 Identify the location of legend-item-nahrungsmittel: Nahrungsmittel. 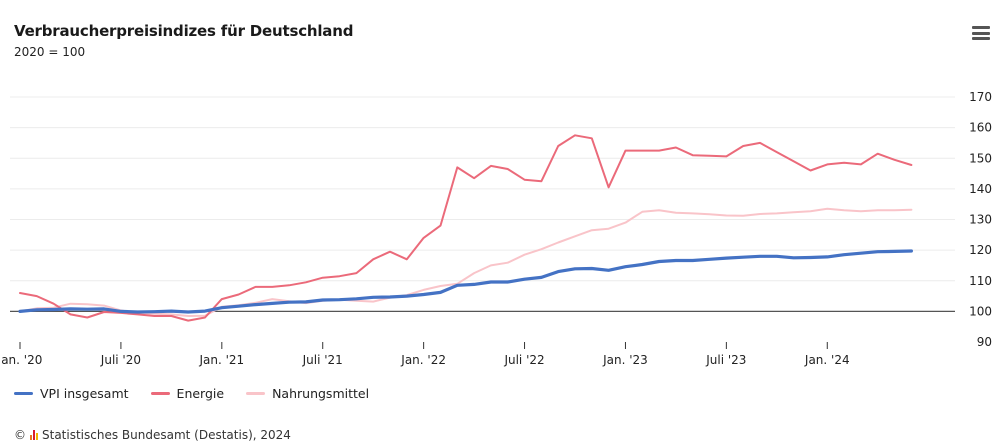
(307, 393).